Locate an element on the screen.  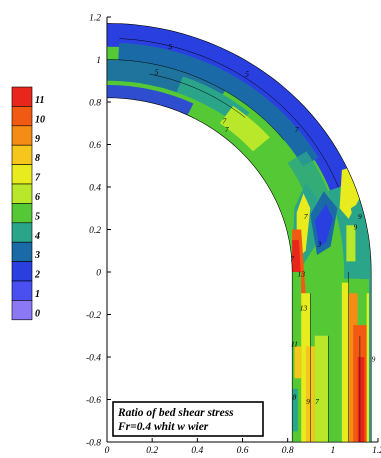
annotation-line-2: Fr=0.4 whit w wier is located at coordinates (163, 427).